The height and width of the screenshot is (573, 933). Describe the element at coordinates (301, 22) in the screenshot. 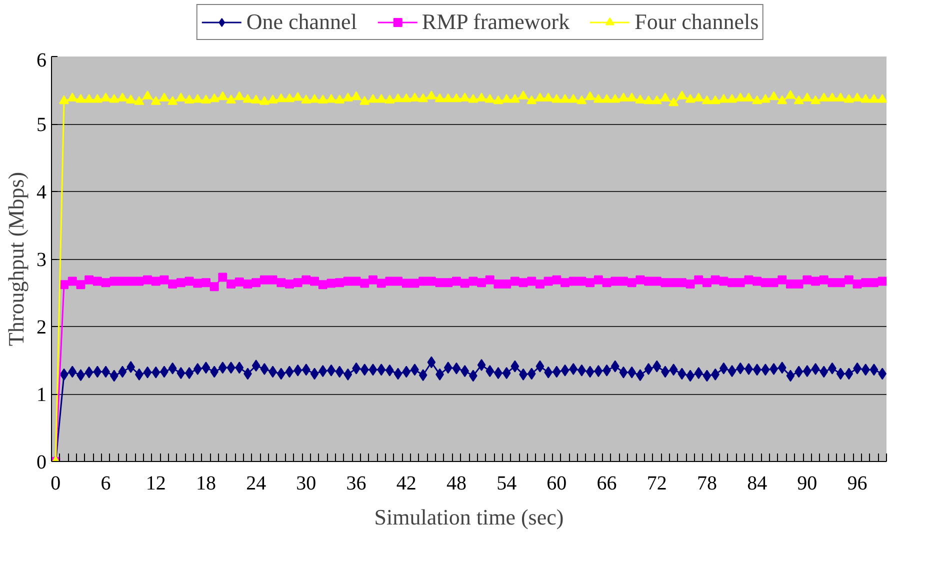

I see `legend-label: One channel` at that location.